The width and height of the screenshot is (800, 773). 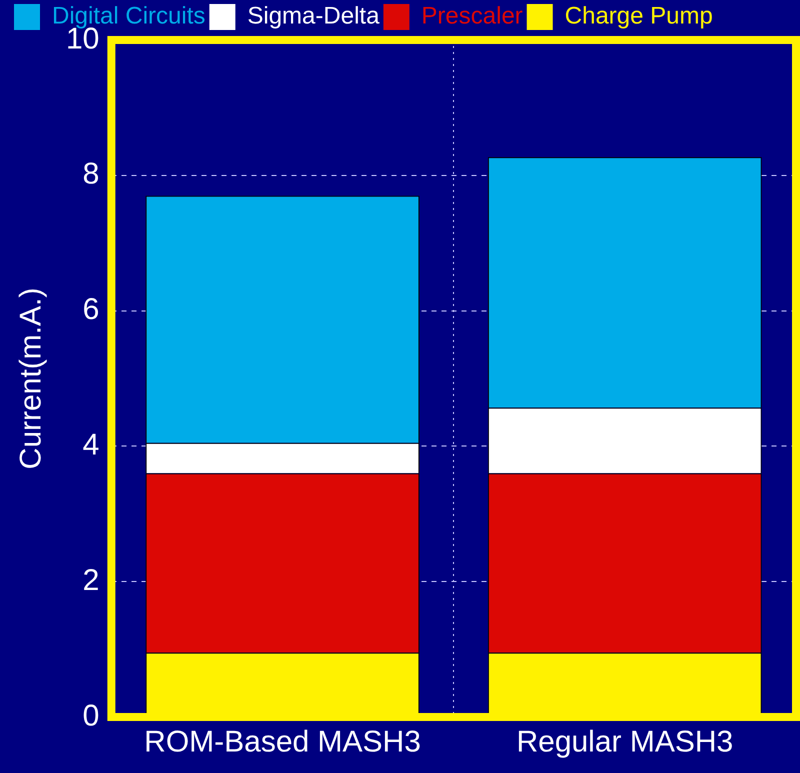 I want to click on x-tick-label: Regular MASH3, so click(x=625, y=741).